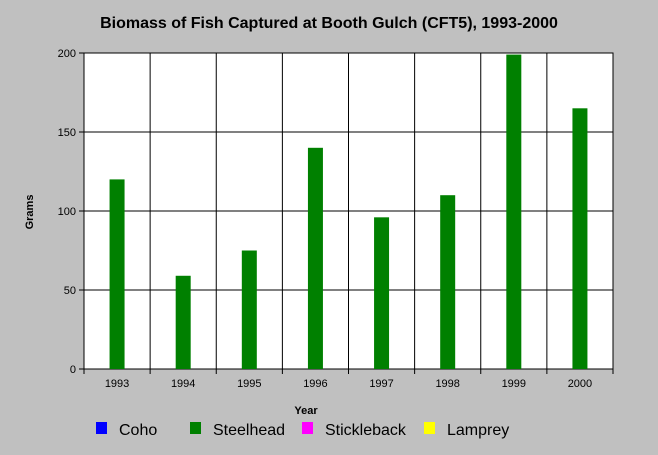 The image size is (658, 455). Describe the element at coordinates (73, 370) in the screenshot. I see `y-tick-label: 0` at that location.